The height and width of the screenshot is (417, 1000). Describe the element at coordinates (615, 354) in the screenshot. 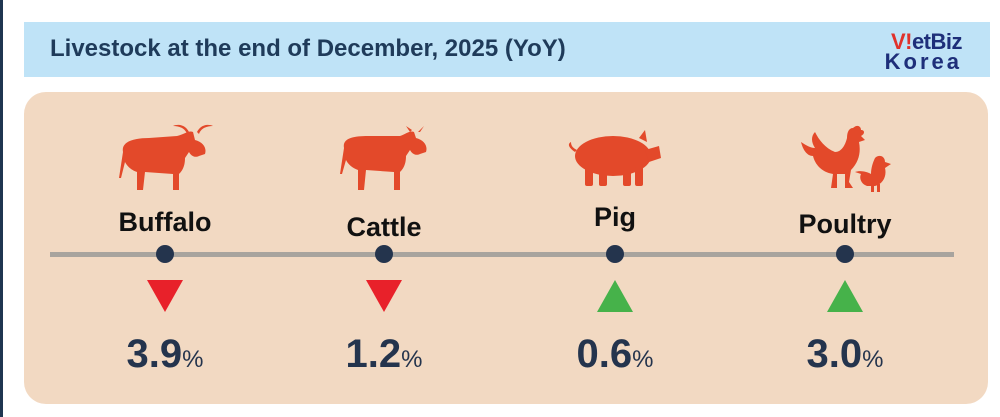

I see `change-value: 0.6%` at that location.